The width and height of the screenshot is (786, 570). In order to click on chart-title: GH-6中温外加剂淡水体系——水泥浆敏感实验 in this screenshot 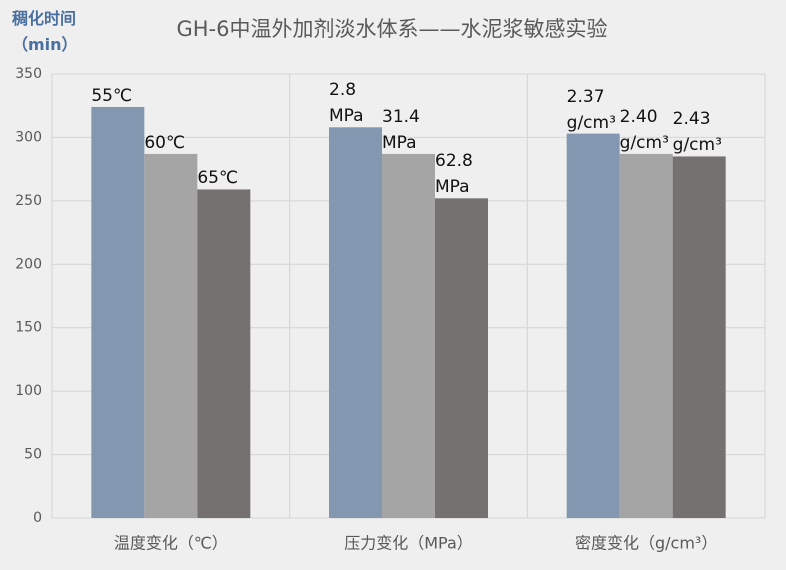, I will do `click(391, 29)`.